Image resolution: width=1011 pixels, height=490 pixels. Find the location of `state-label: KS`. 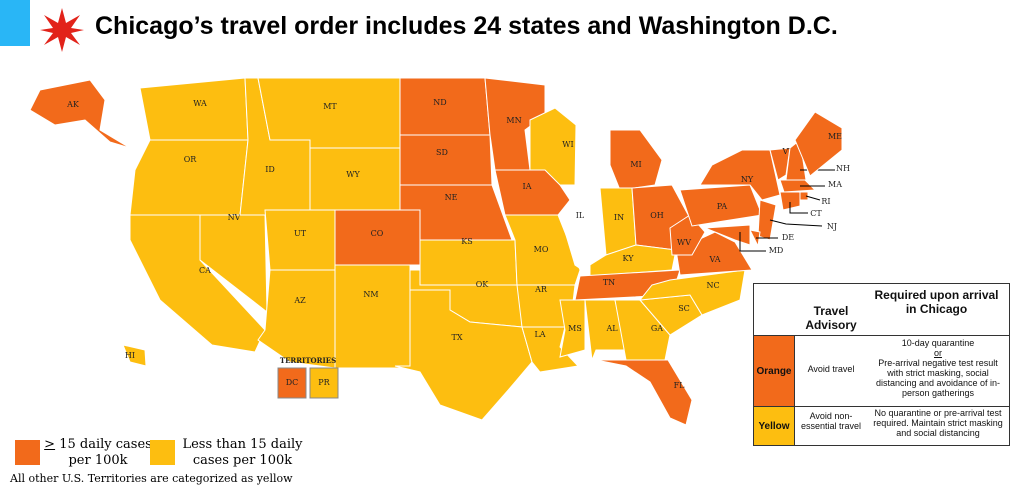

state-label: KS is located at coordinates (466, 241).